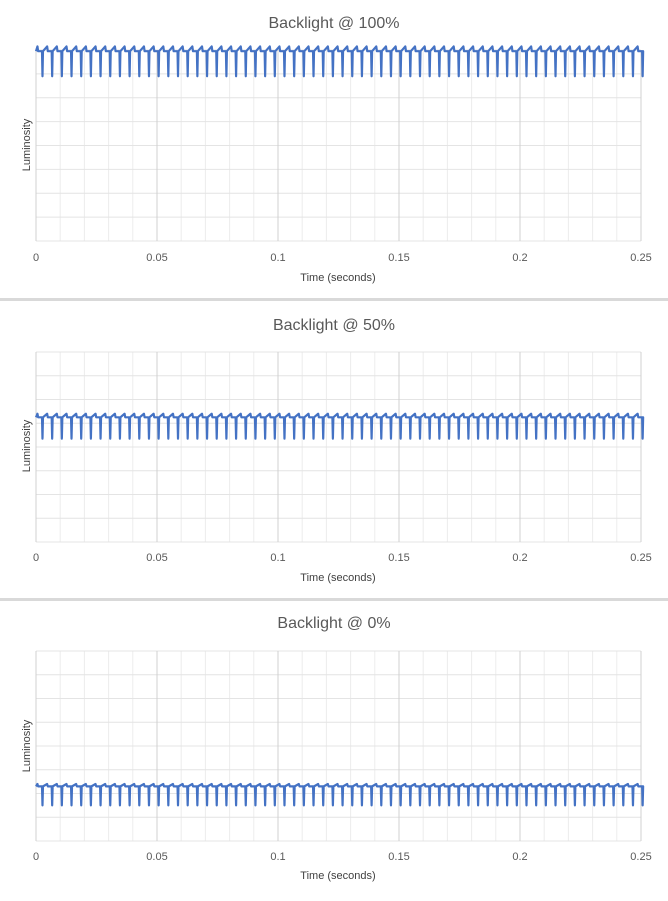  What do you see at coordinates (333, 623) in the screenshot?
I see `chart-title: Backlight @ 0%` at bounding box center [333, 623].